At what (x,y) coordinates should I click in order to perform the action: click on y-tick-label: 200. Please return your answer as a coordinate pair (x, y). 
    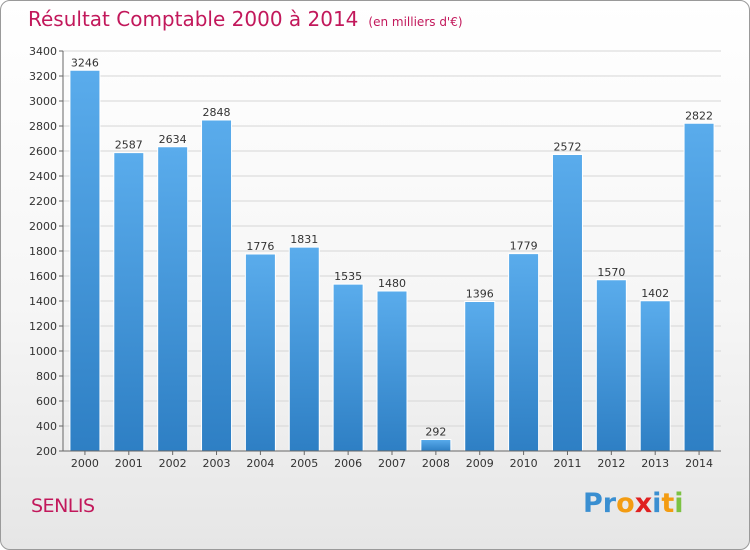
    Looking at the image, I should click on (46, 451).